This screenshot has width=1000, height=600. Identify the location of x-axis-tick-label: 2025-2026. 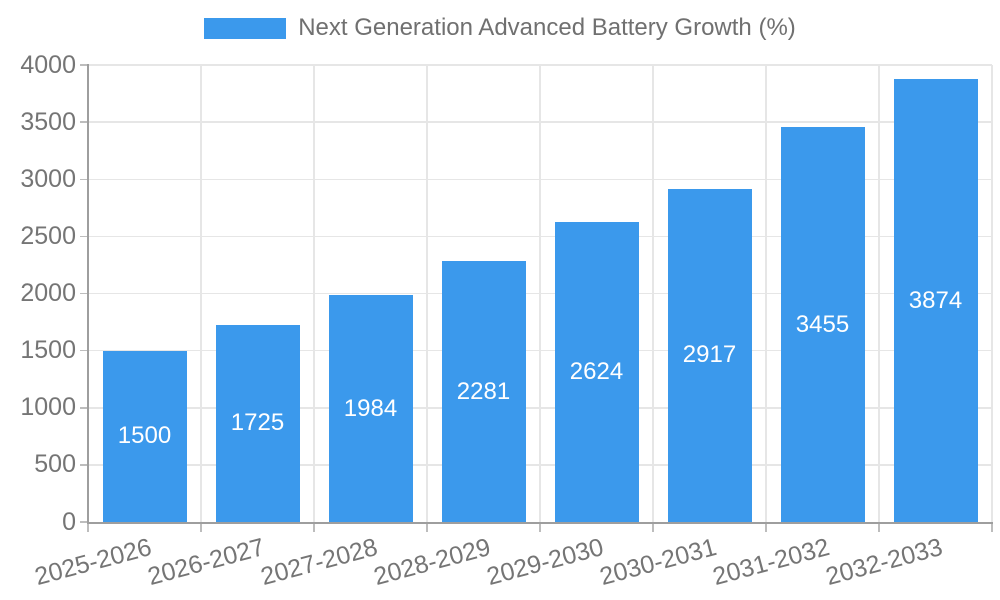
(93, 562).